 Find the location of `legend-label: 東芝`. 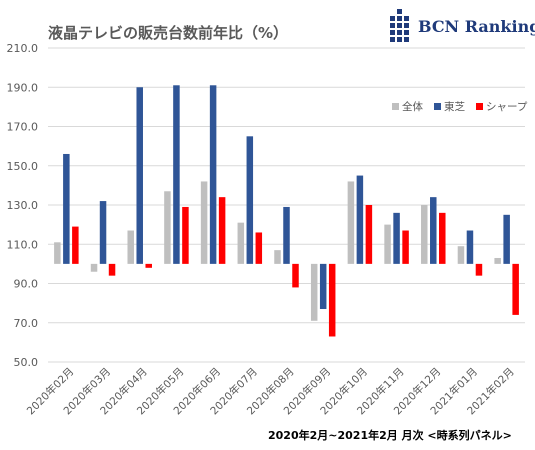

legend-label: 東芝 is located at coordinates (454, 106).